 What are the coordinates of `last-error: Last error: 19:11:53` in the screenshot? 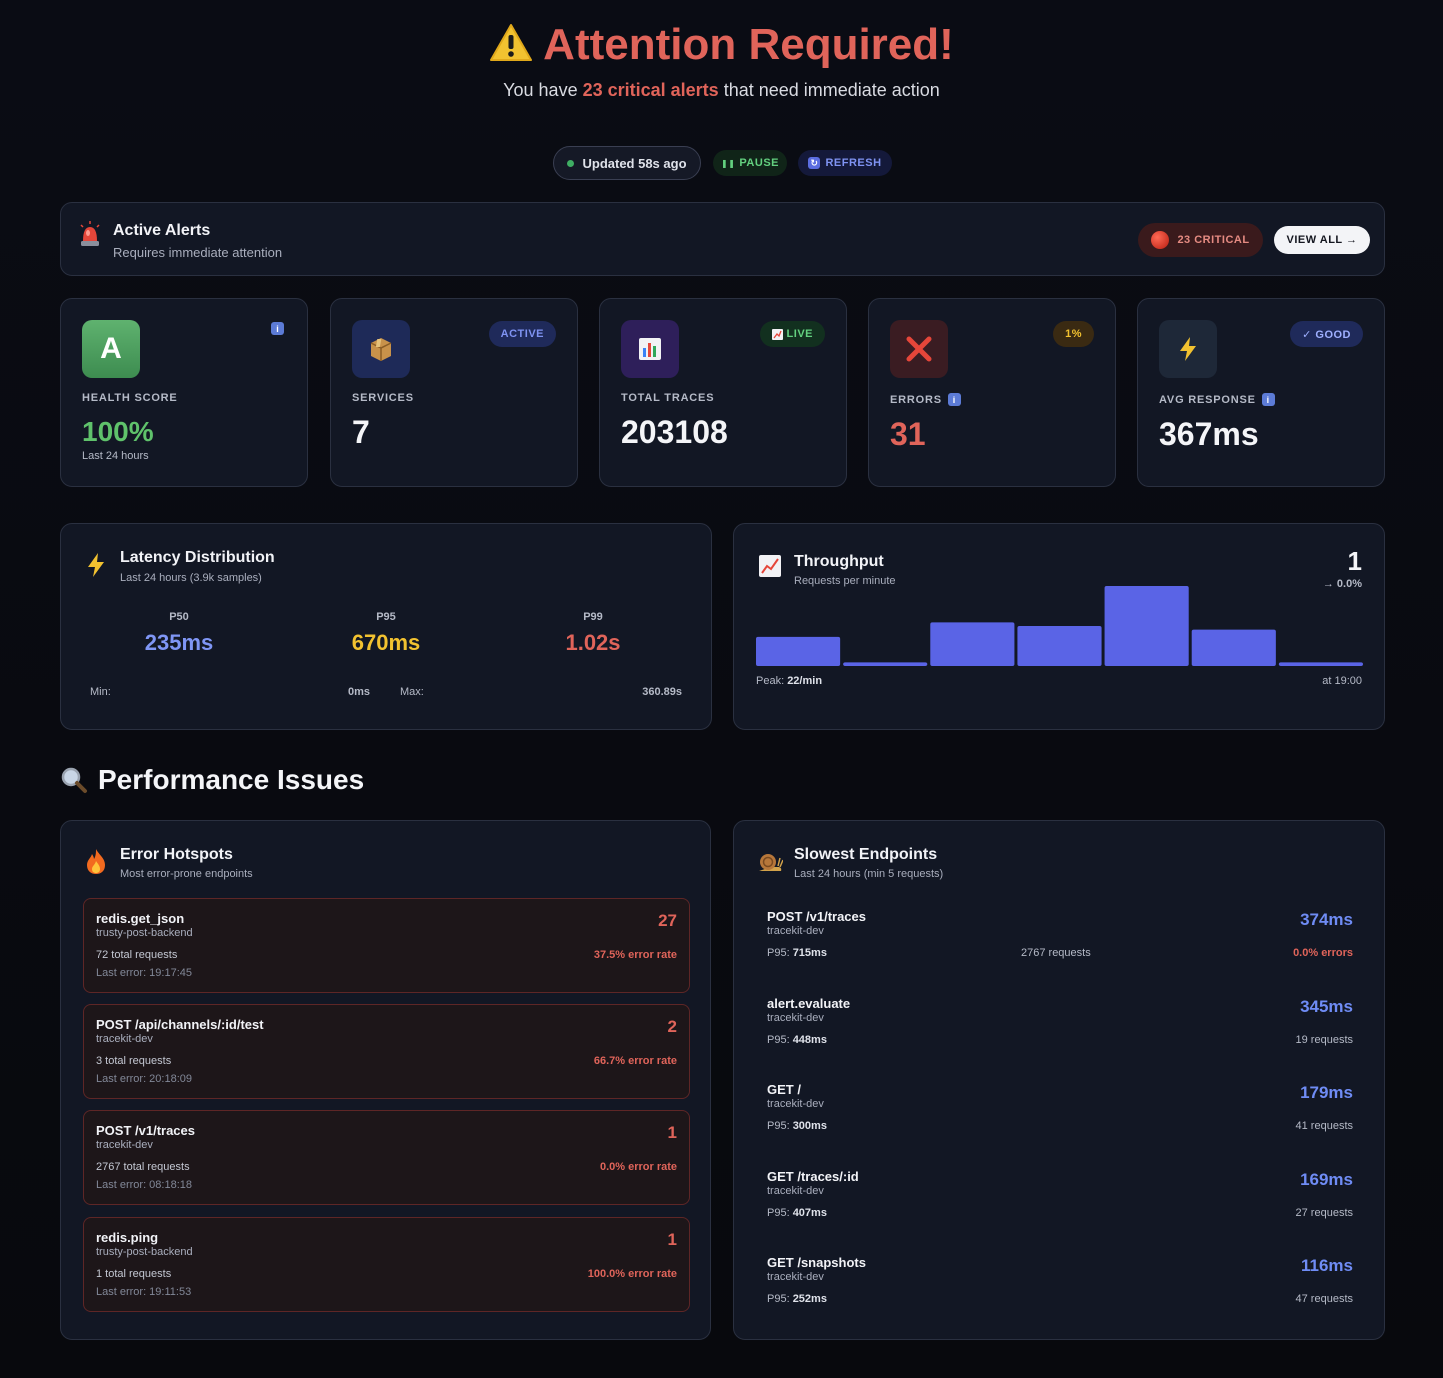 It's located at (144, 1292).